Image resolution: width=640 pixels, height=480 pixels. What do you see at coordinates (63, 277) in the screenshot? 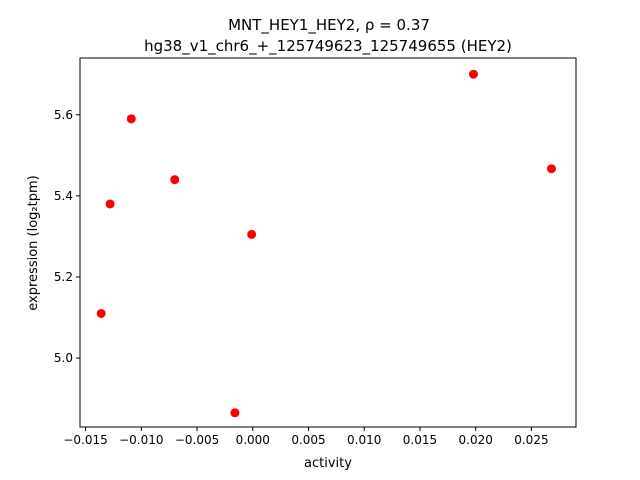
I see `y-tick-label: 5.2` at bounding box center [63, 277].